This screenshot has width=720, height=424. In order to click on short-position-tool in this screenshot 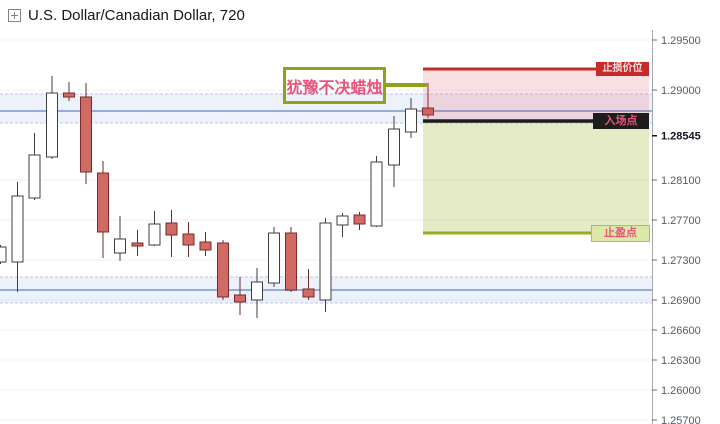, I will do `click(536, 151)`.